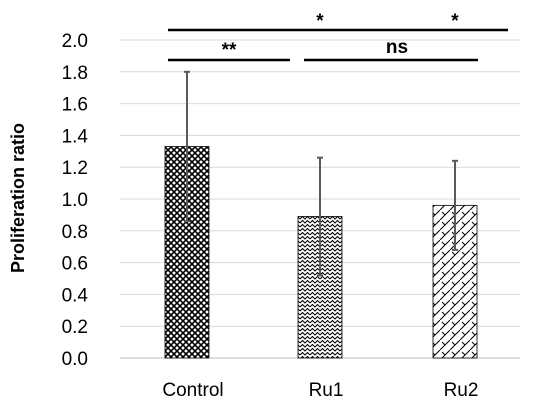  I want to click on significance-brackets: ** ns* *, so click(338, 36).